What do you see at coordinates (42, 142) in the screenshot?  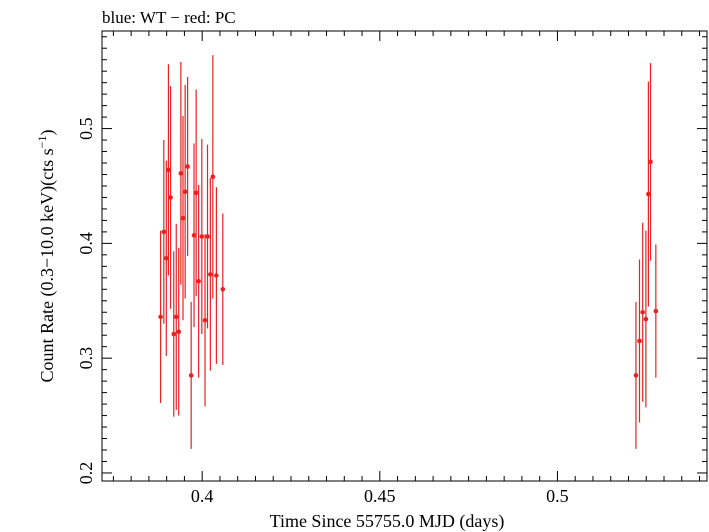 I see `y-axis-label-superscript: −1` at bounding box center [42, 142].